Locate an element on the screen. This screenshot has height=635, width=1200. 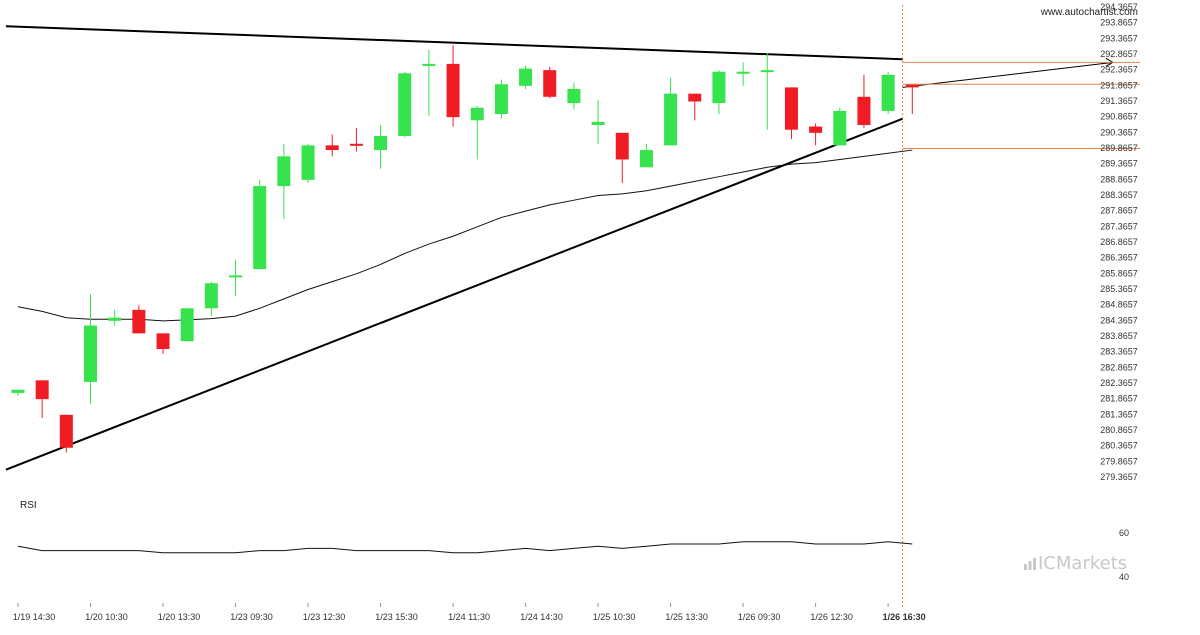
brand-prefix: IC is located at coordinates (1047, 563).